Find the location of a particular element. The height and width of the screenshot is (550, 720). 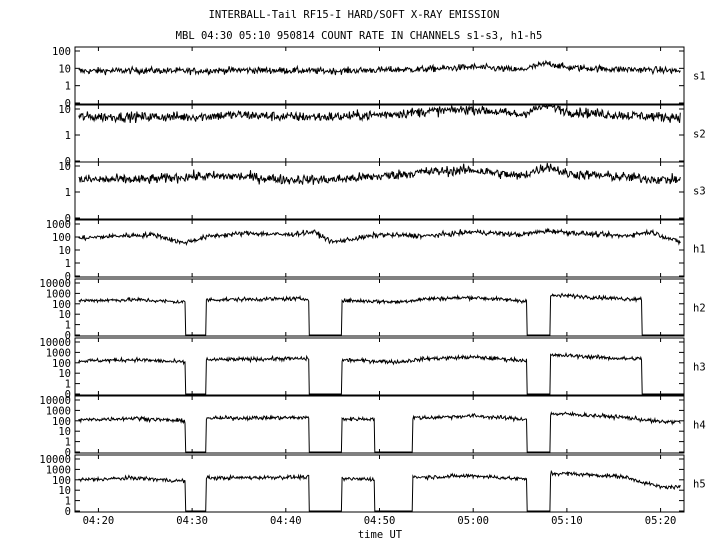

channel-label-h4: h4 is located at coordinates (699, 426).